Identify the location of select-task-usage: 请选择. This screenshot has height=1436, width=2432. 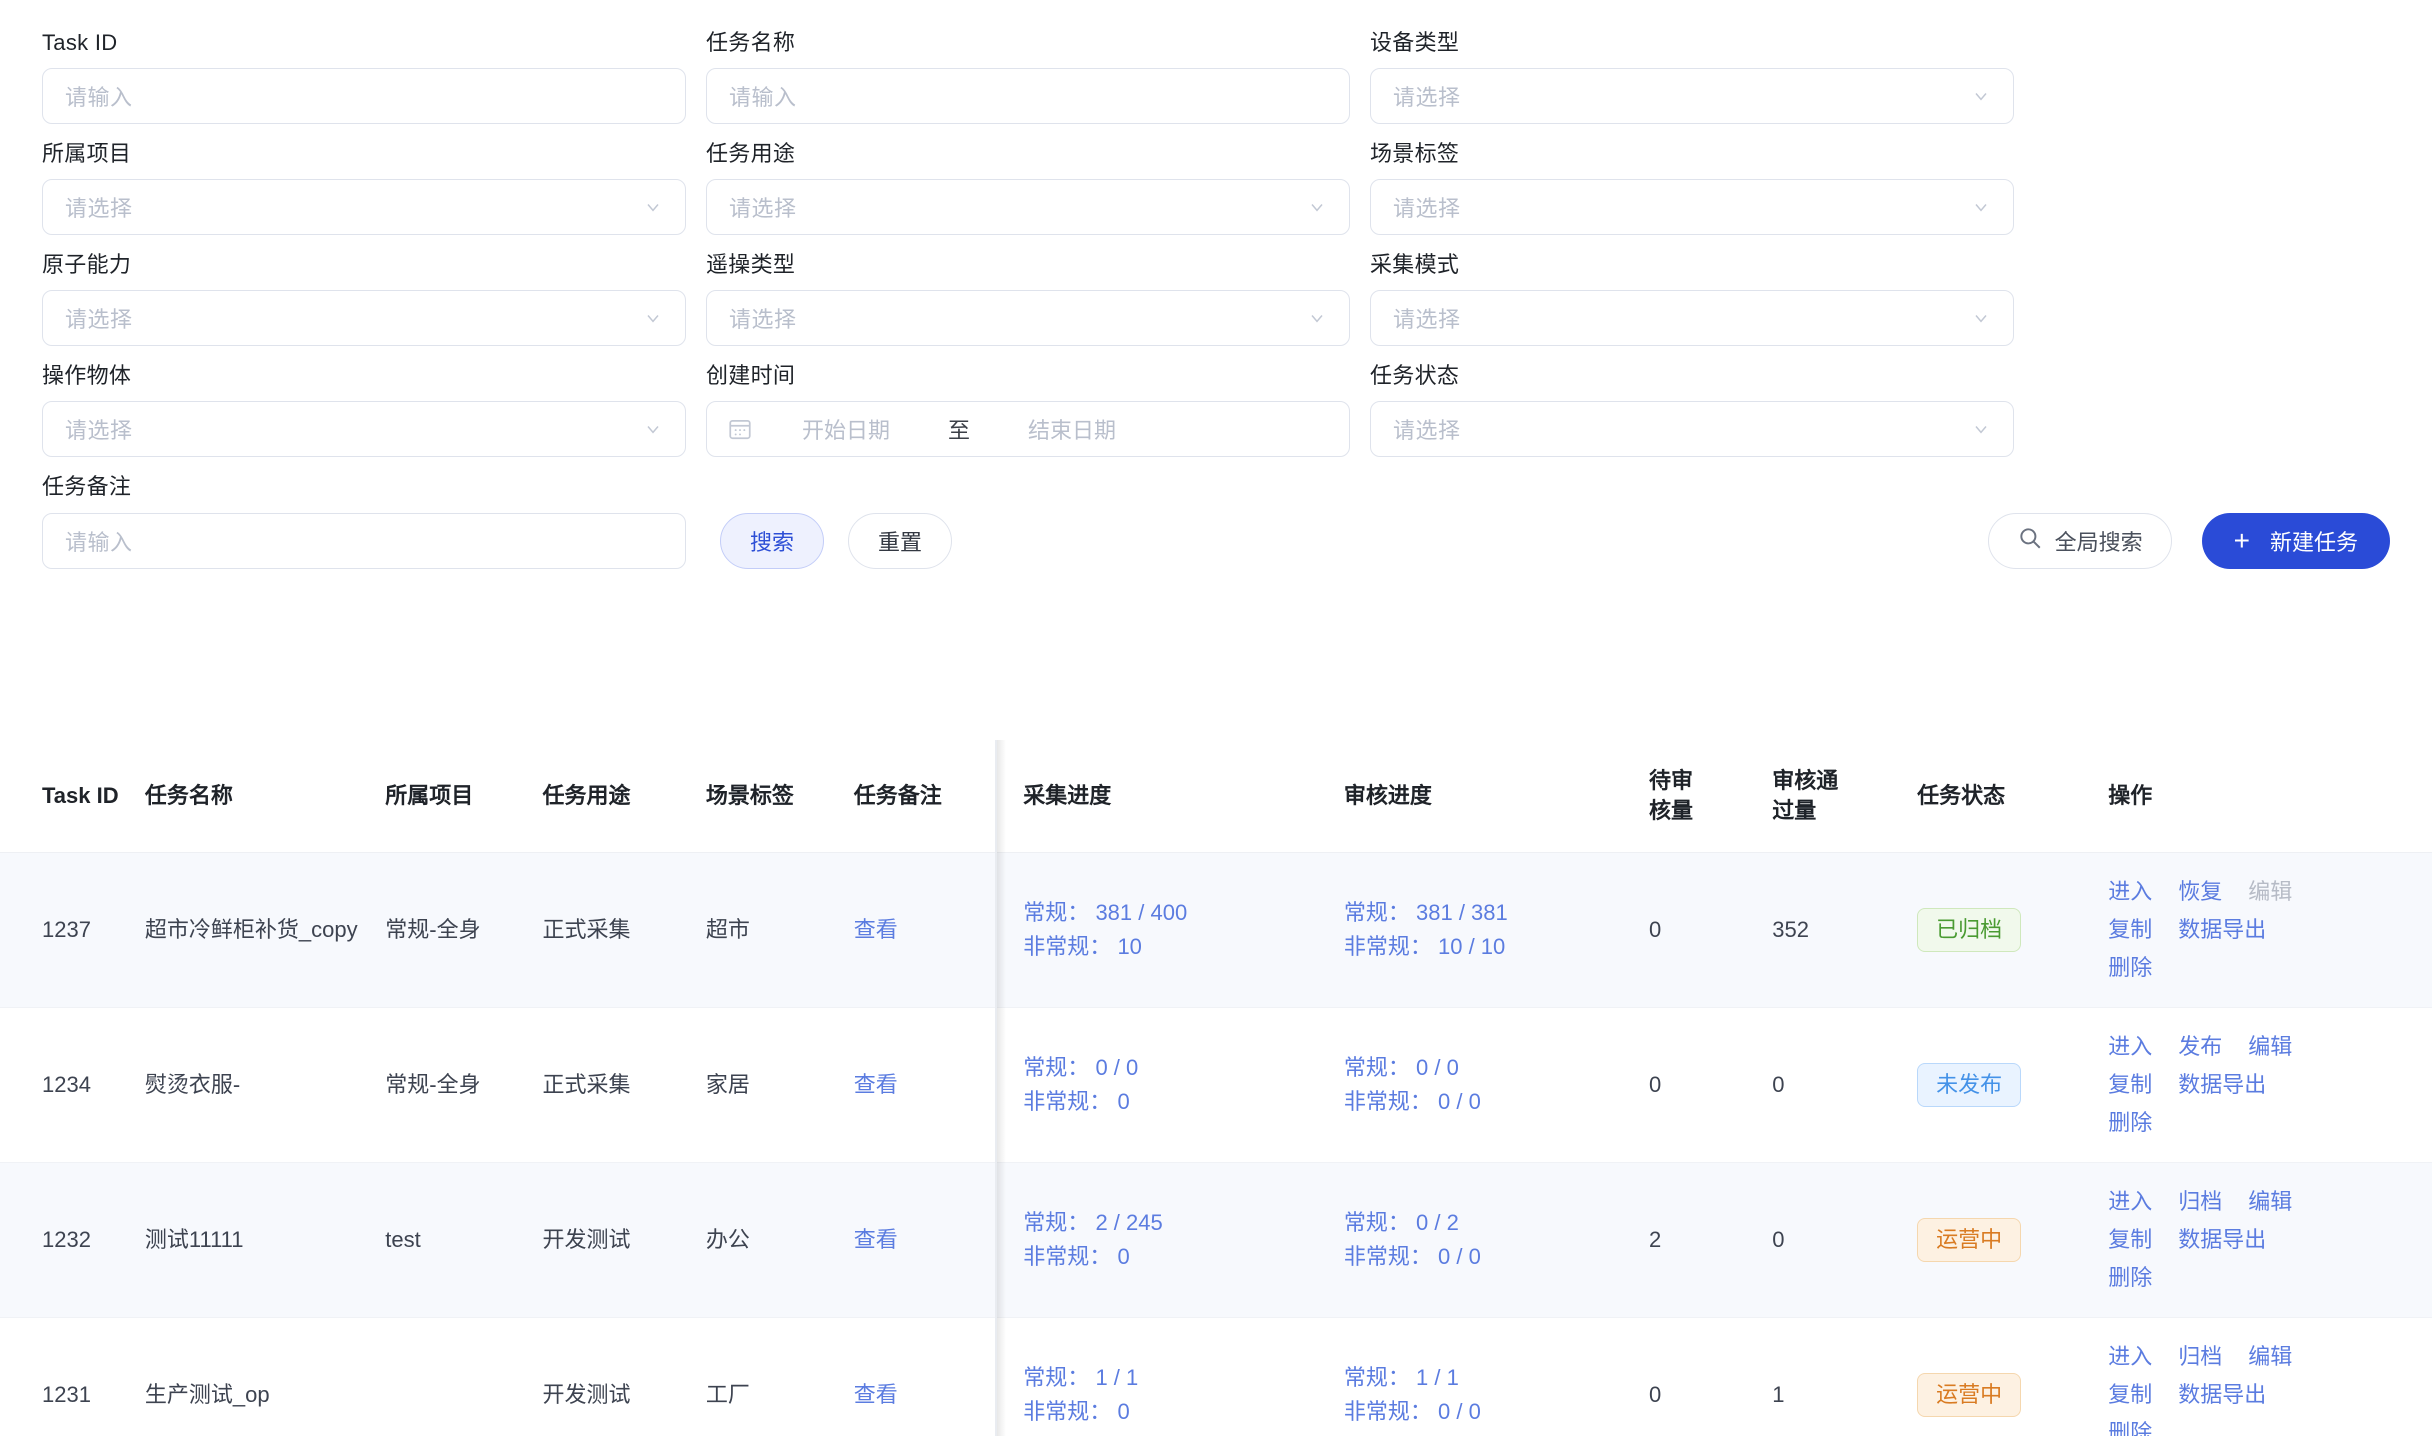
(1028, 207).